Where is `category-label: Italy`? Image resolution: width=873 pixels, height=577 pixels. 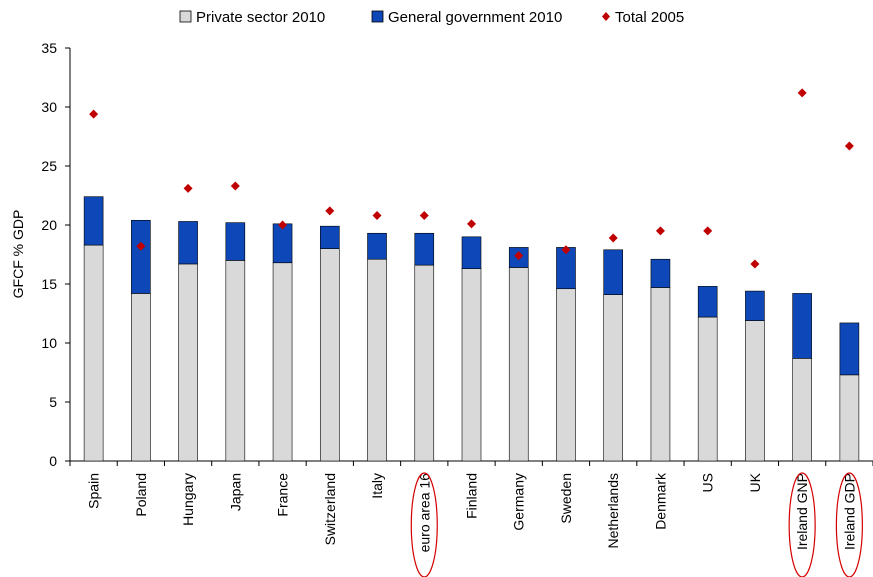 category-label: Italy is located at coordinates (377, 486).